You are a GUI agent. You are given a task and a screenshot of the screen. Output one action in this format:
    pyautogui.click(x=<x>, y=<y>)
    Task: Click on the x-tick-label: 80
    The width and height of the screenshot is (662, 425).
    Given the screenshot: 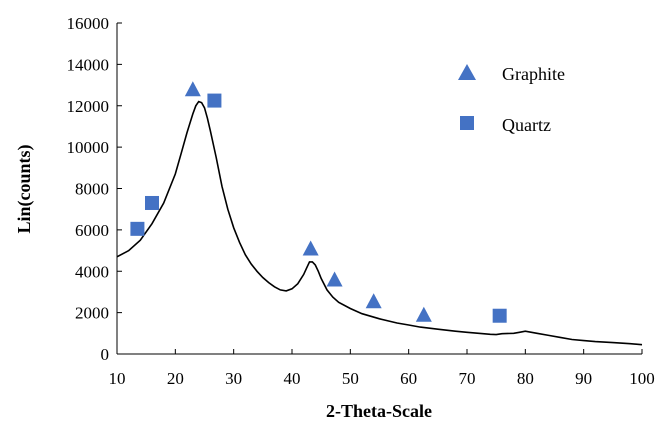 What is the action you would take?
    pyautogui.click(x=525, y=378)
    